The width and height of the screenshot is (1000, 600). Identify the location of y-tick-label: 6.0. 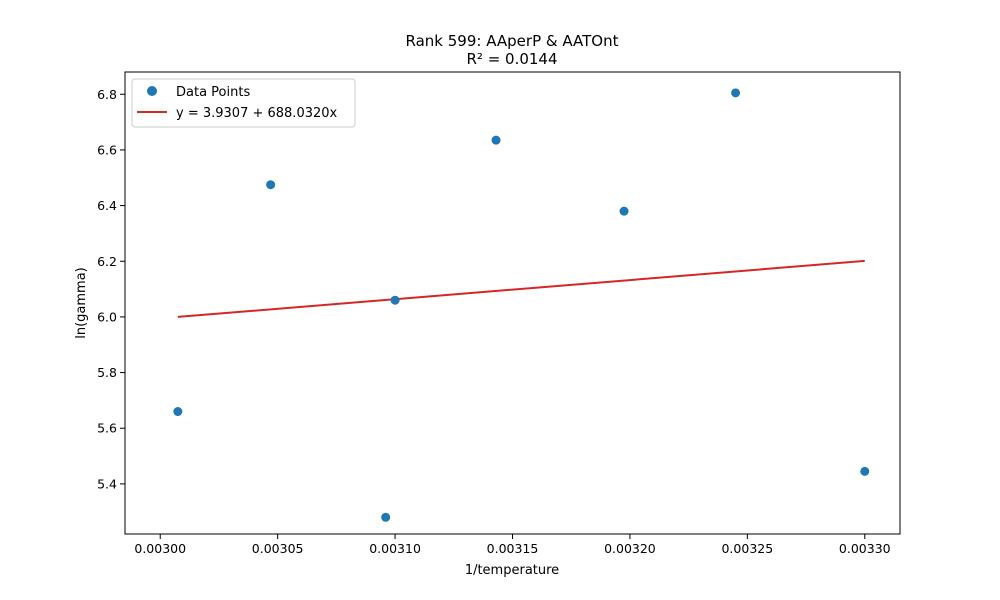
(107, 316).